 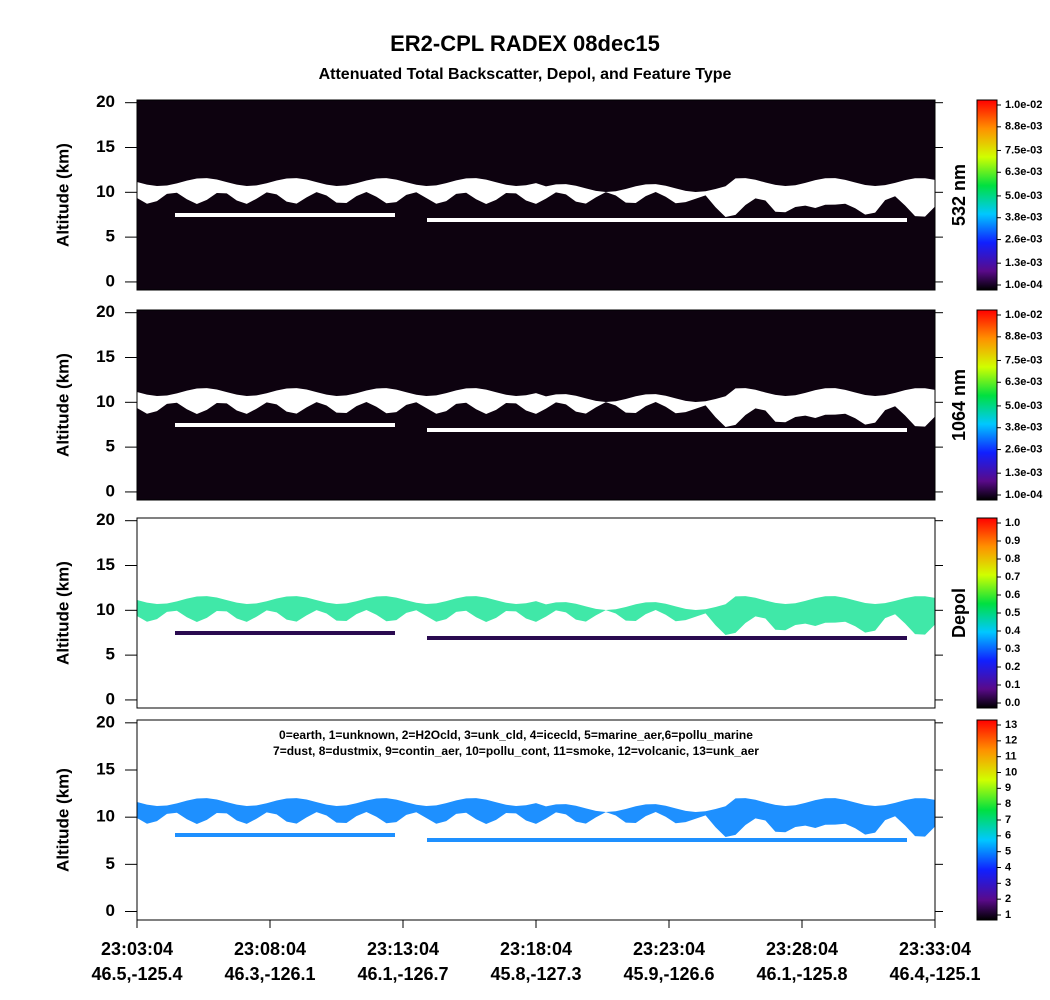 What do you see at coordinates (270, 949) in the screenshot?
I see `x-tick-label: 23:08:04` at bounding box center [270, 949].